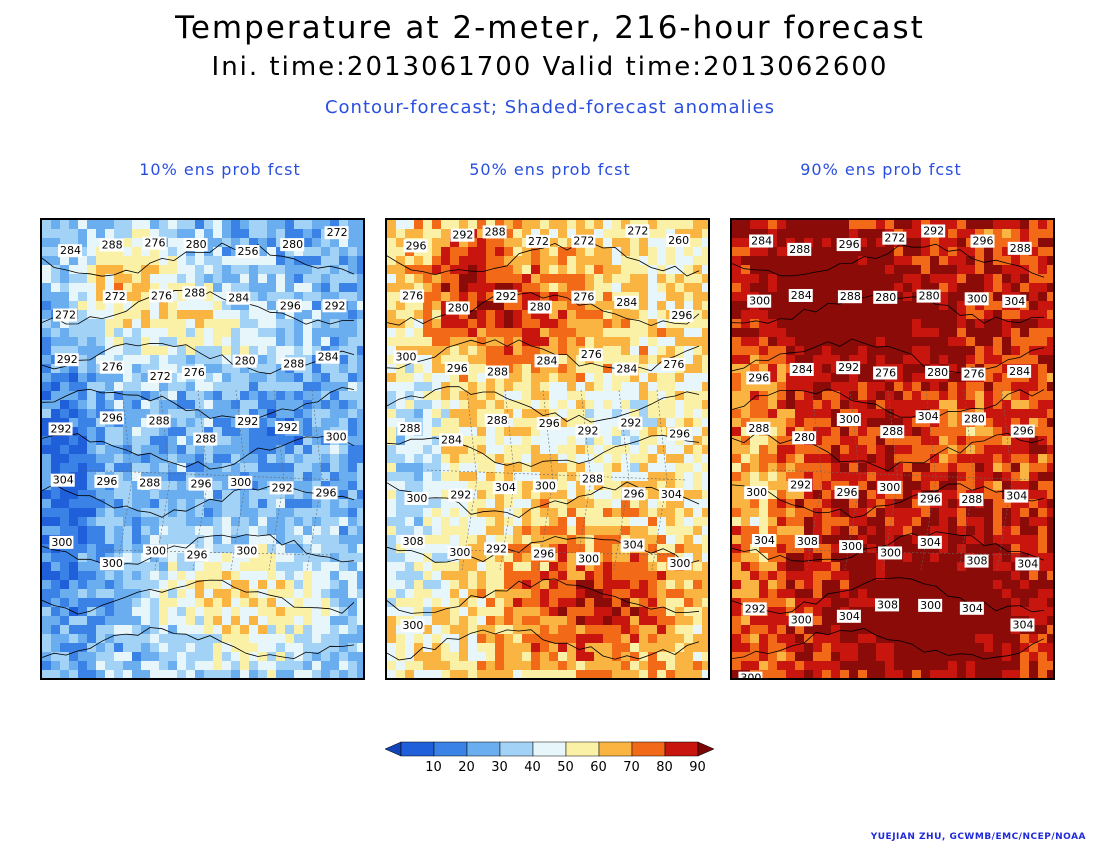 The width and height of the screenshot is (1100, 850). I want to click on svg-text: 260, so click(678, 240).